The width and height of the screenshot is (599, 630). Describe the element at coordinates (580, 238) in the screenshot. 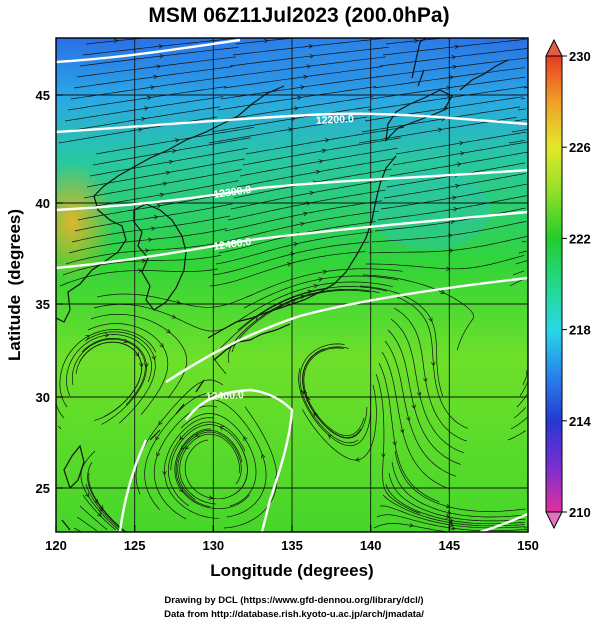

I see `colorbar-tick-label: 222` at that location.